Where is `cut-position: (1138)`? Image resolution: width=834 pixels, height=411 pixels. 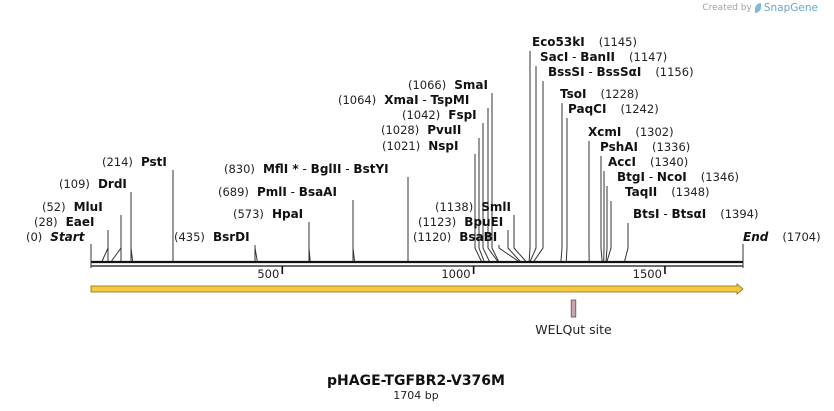
cut-position: (1138) is located at coordinates (454, 207).